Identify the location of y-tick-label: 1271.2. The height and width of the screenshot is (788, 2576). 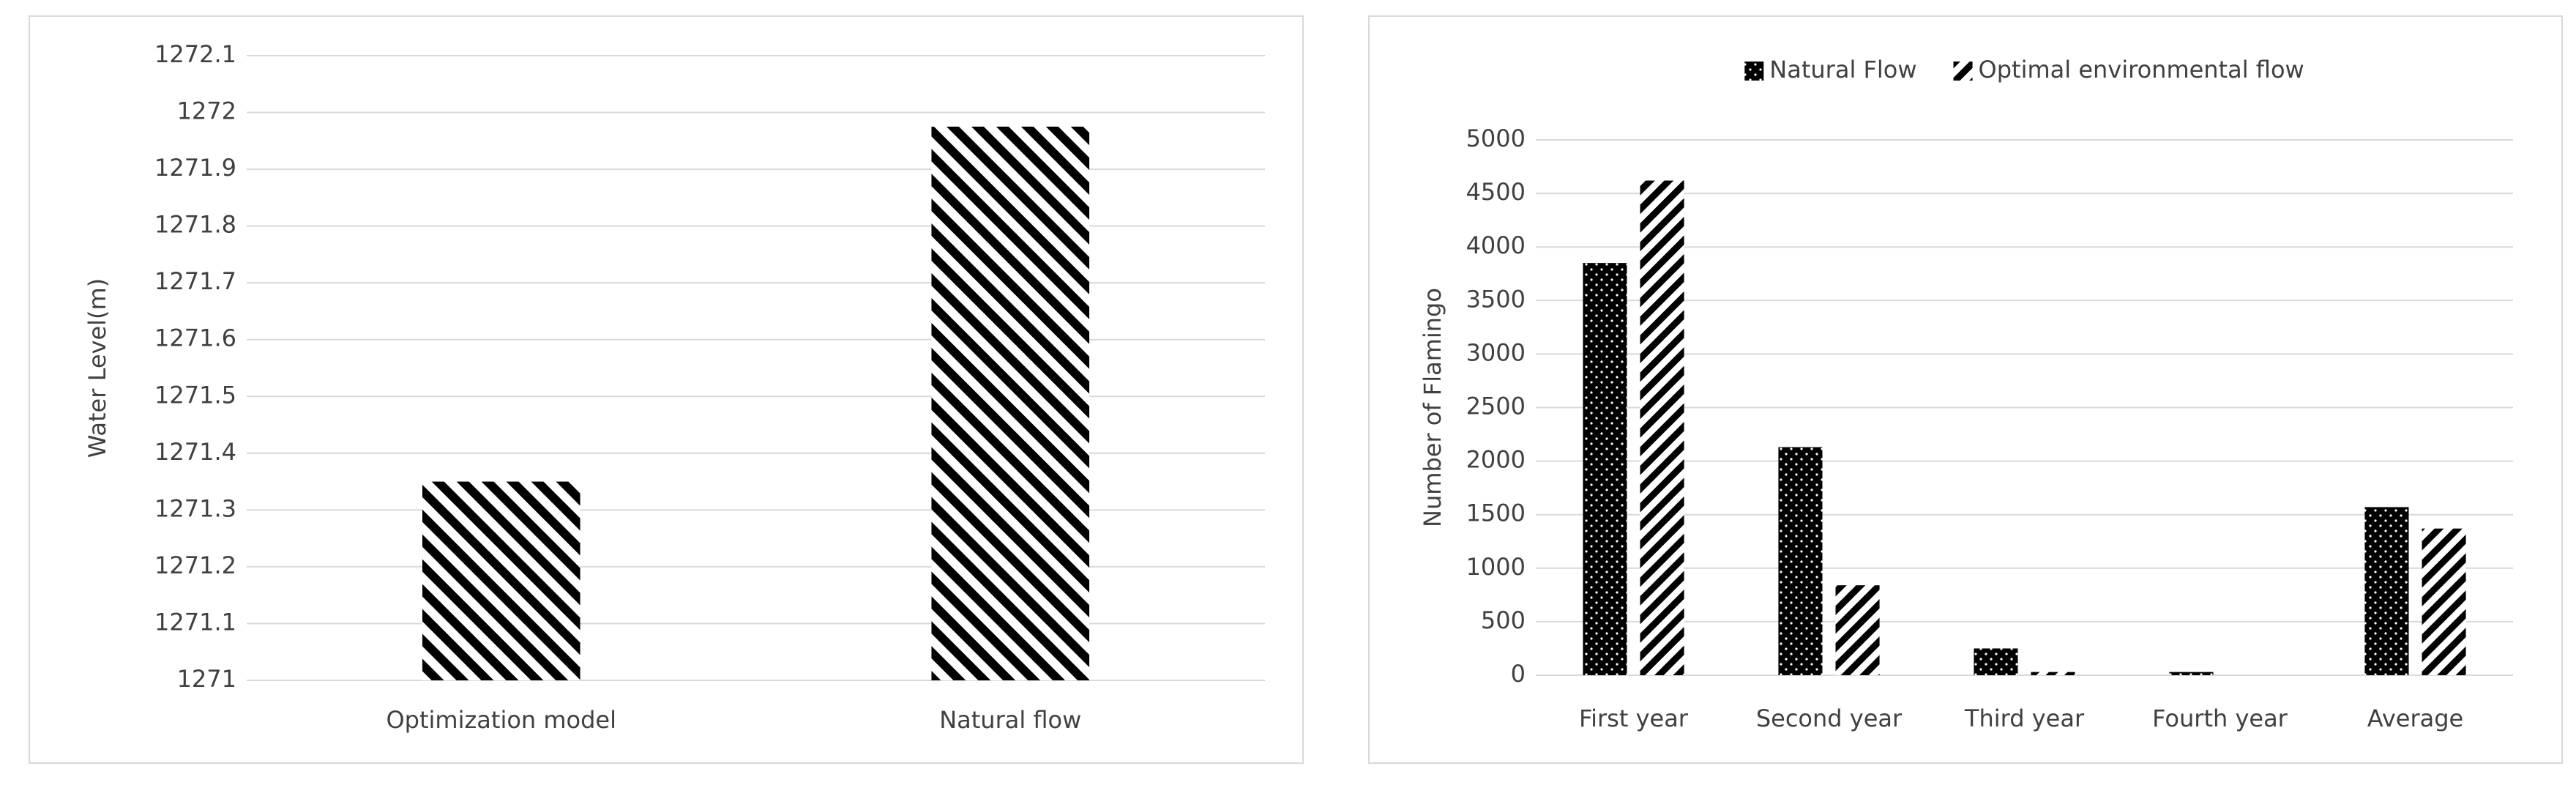
(195, 565).